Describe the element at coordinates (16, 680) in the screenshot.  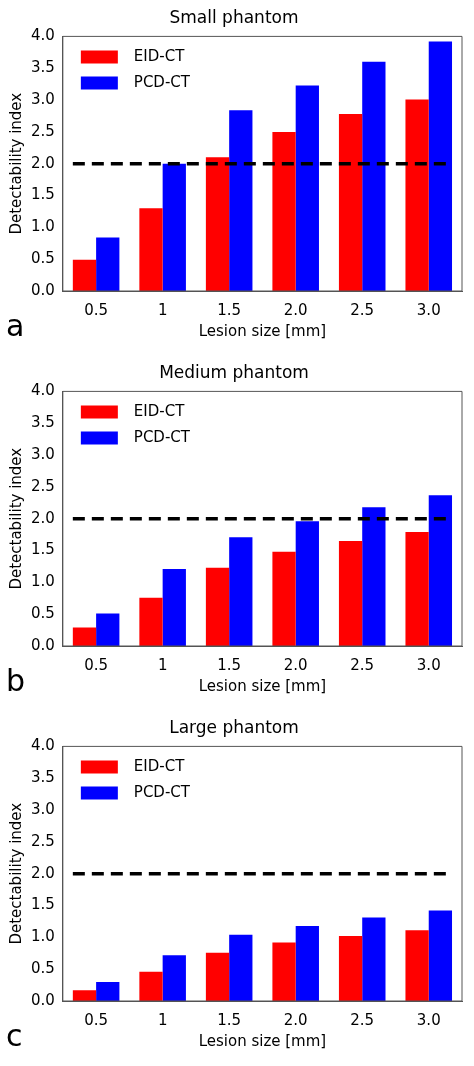
I see `text: b` at that location.